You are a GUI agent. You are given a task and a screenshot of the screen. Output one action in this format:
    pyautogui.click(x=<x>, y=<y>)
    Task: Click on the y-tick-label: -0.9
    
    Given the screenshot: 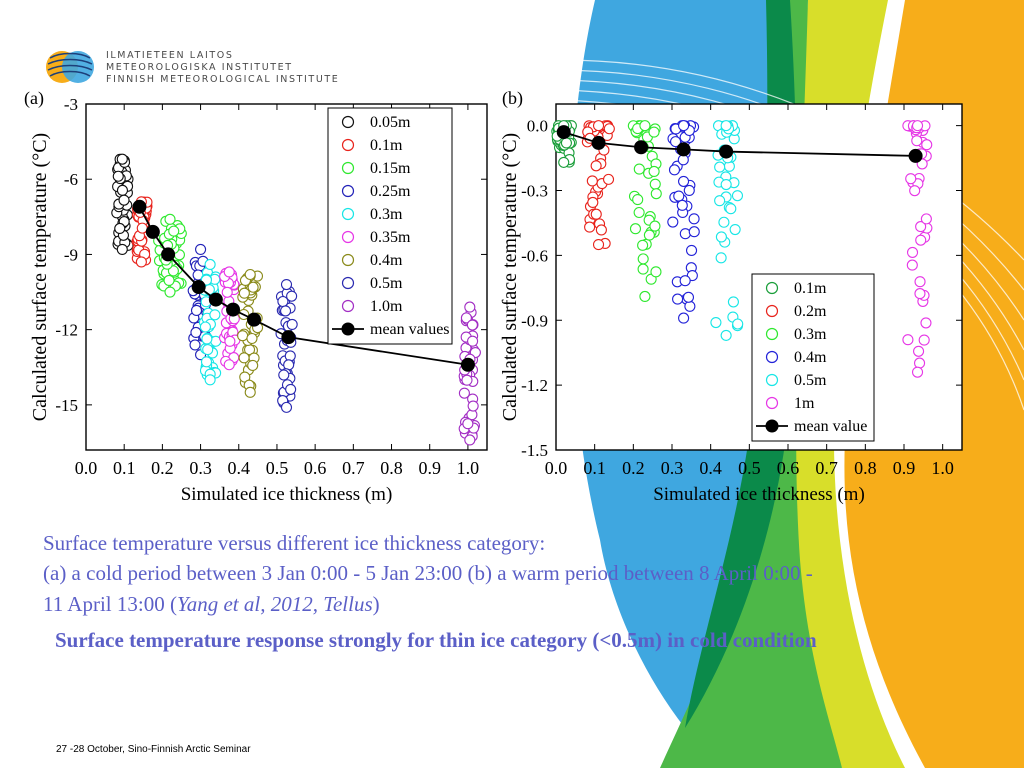 What is the action you would take?
    pyautogui.click(x=534, y=320)
    